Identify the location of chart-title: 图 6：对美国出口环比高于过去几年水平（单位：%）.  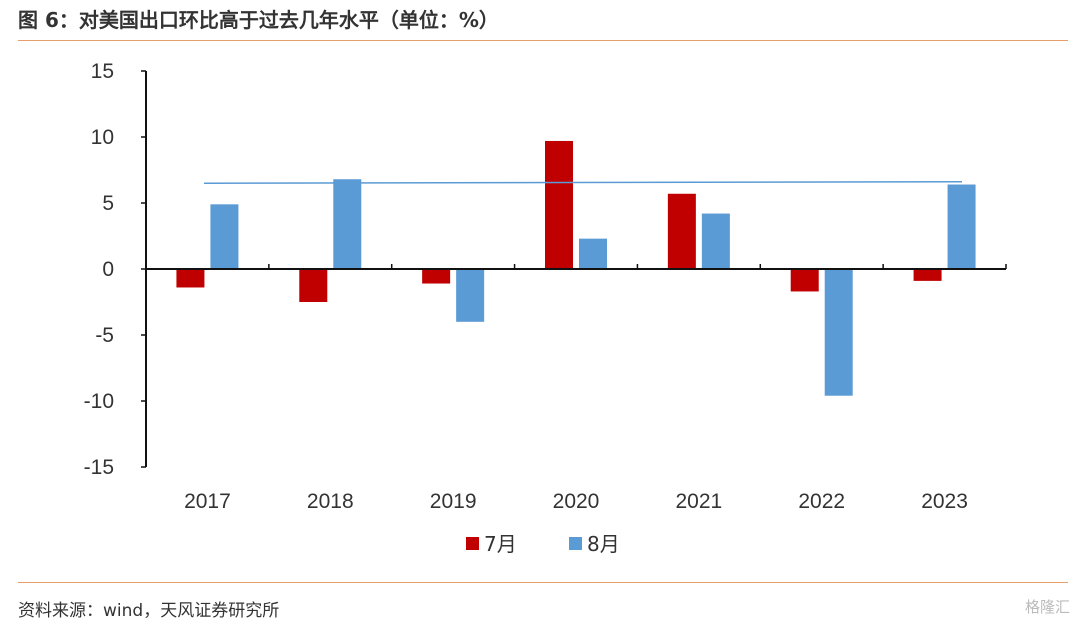
(258, 20).